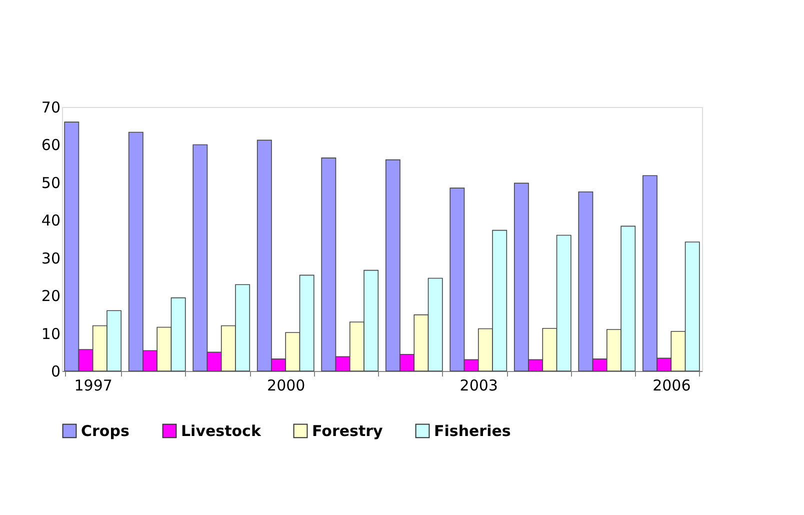 The height and width of the screenshot is (515, 804). What do you see at coordinates (50, 333) in the screenshot?
I see `y-tick-label: 10` at bounding box center [50, 333].